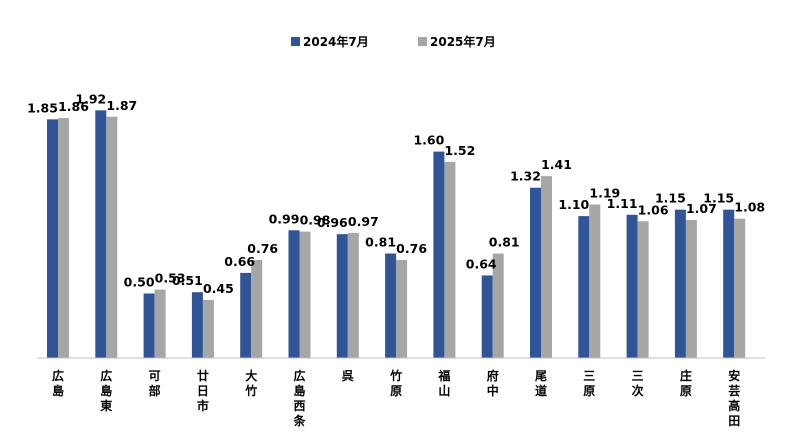 This screenshot has width=800, height=443. I want to click on category-label-12: 三次, so click(638, 383).